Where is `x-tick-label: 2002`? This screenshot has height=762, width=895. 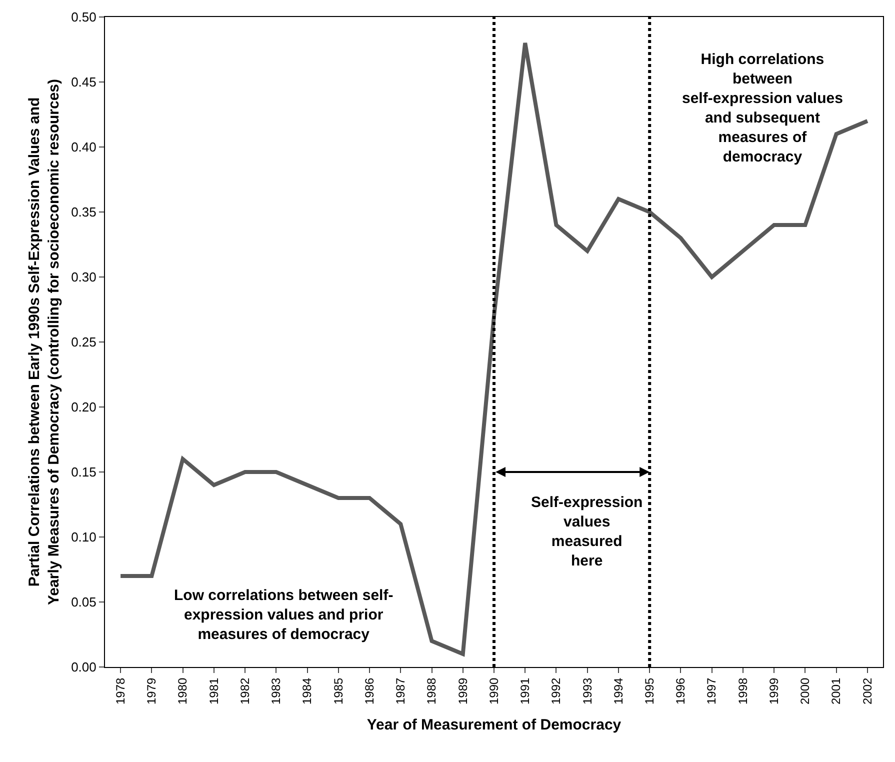 x-tick-label: 2002 is located at coordinates (867, 691).